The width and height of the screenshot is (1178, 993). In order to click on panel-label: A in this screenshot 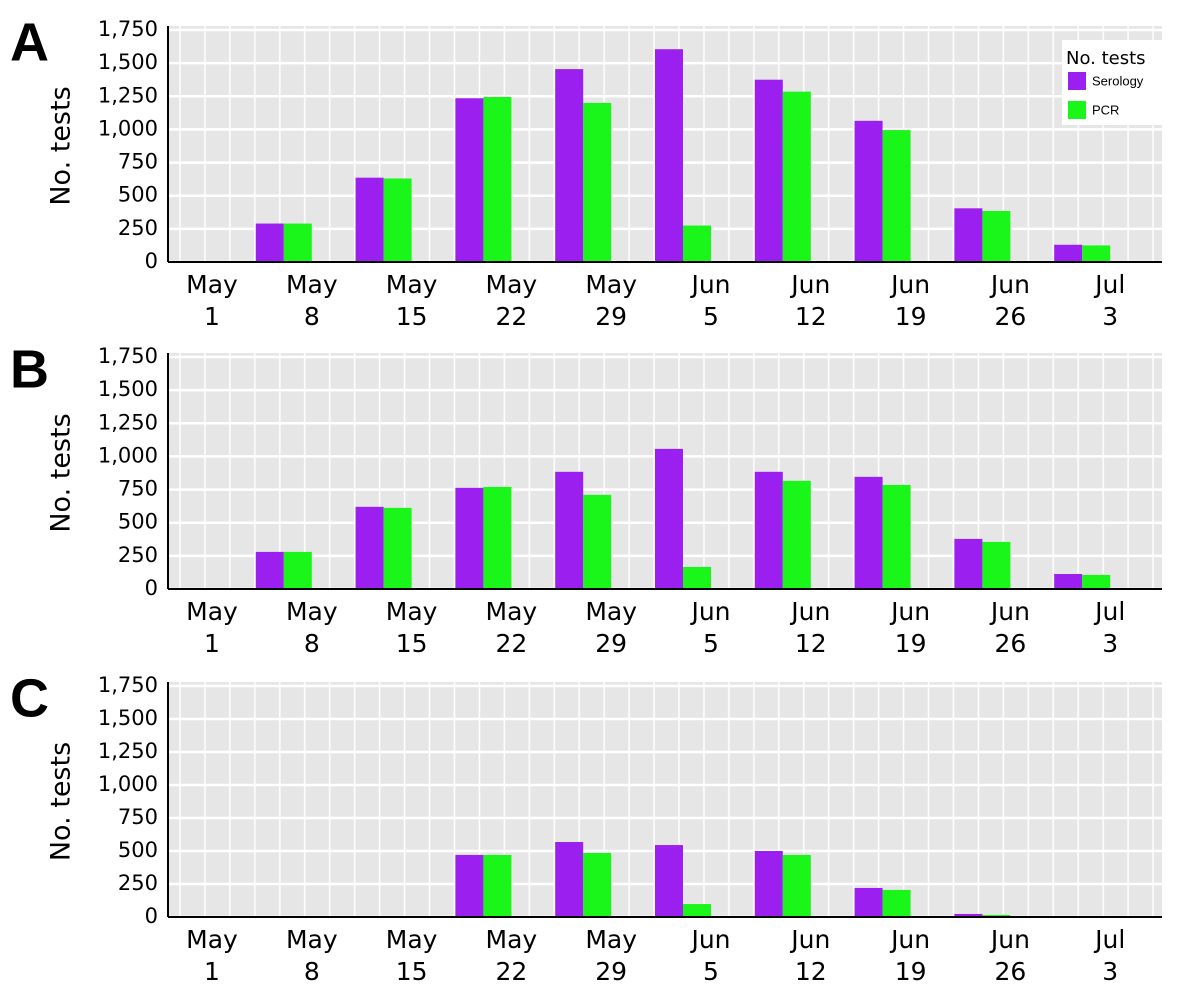, I will do `click(29, 42)`.